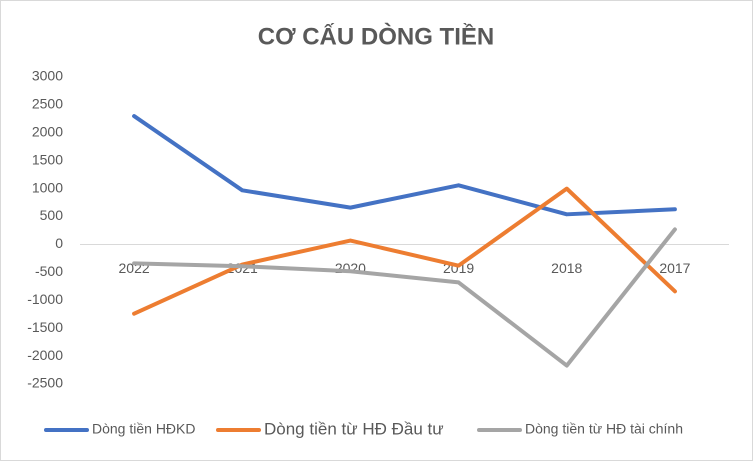 This screenshot has height=461, width=753. What do you see at coordinates (47, 159) in the screenshot?
I see `y-tick-label: 1500` at bounding box center [47, 159].